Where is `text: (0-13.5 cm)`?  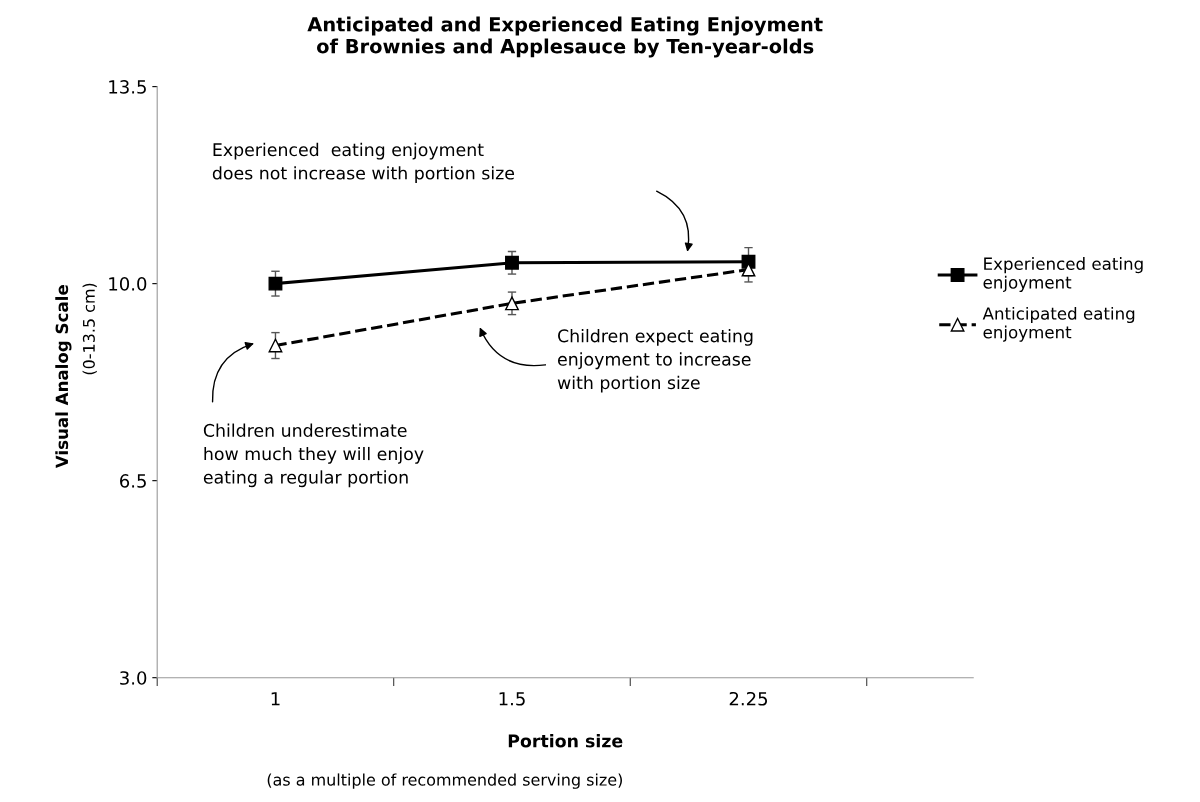
text: (0-13.5 cm) is located at coordinates (89, 329).